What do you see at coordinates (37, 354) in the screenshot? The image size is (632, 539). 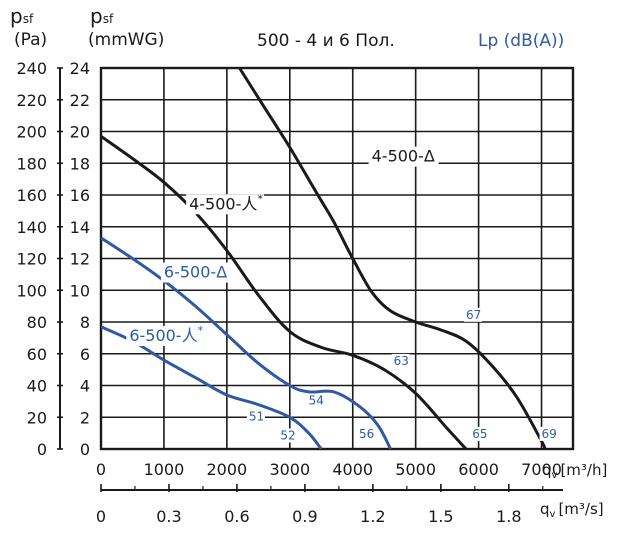 I see `pa-tick-label: 60` at bounding box center [37, 354].